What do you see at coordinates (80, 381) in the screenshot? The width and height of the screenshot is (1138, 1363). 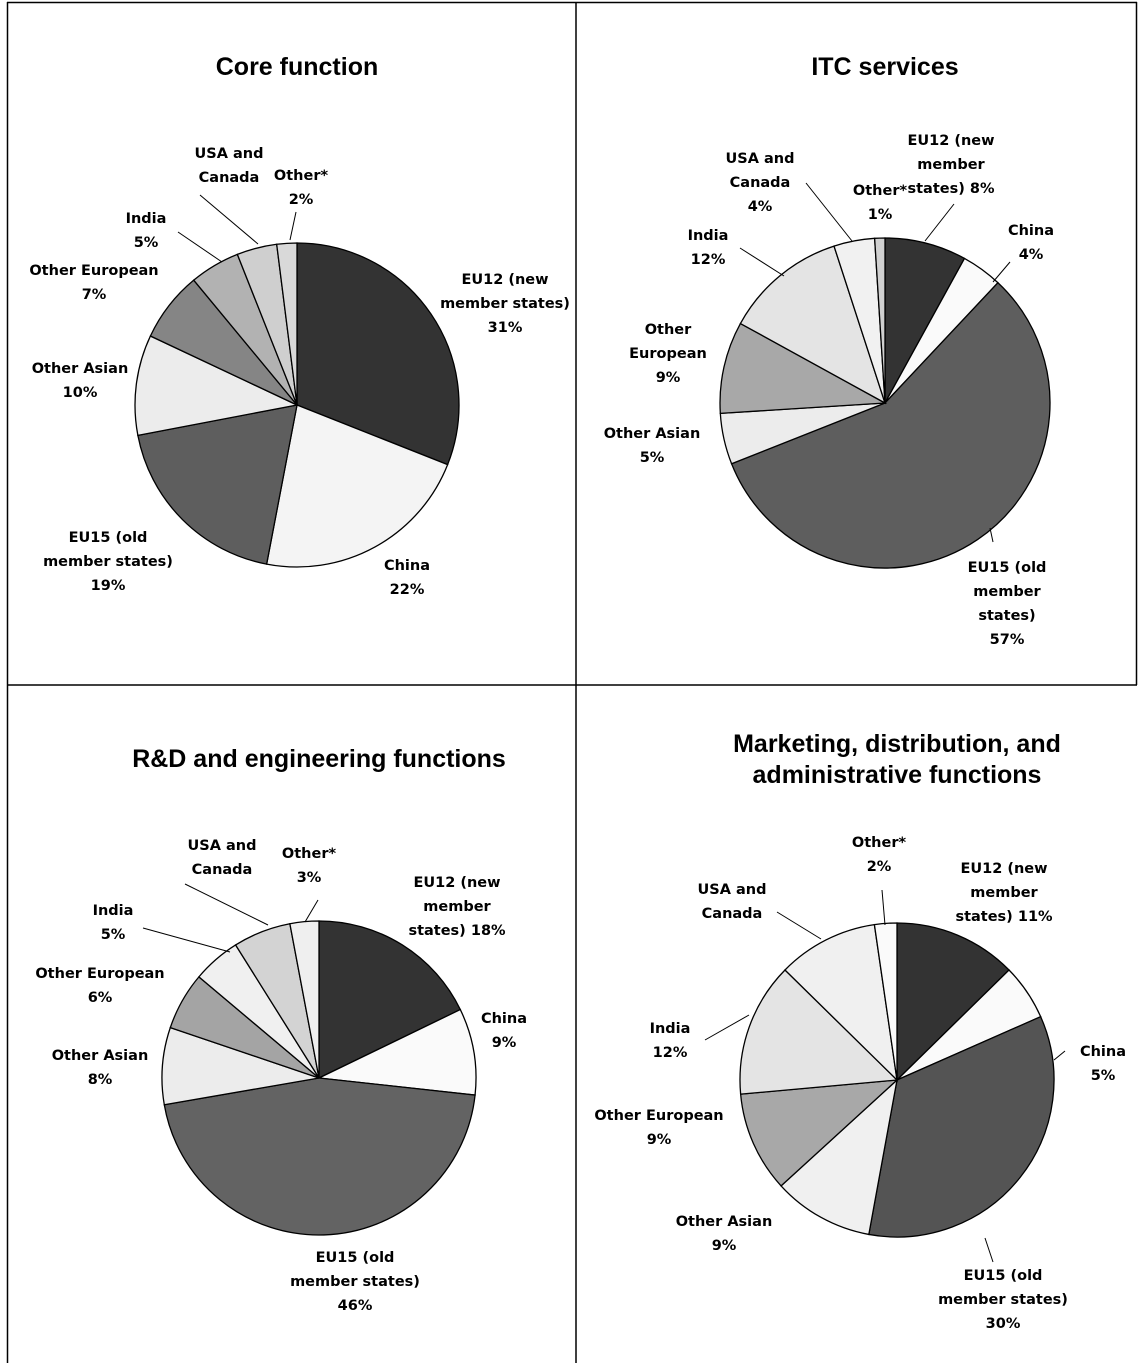 I see `slice-label-other-asian: Other Asian 10%` at bounding box center [80, 381].